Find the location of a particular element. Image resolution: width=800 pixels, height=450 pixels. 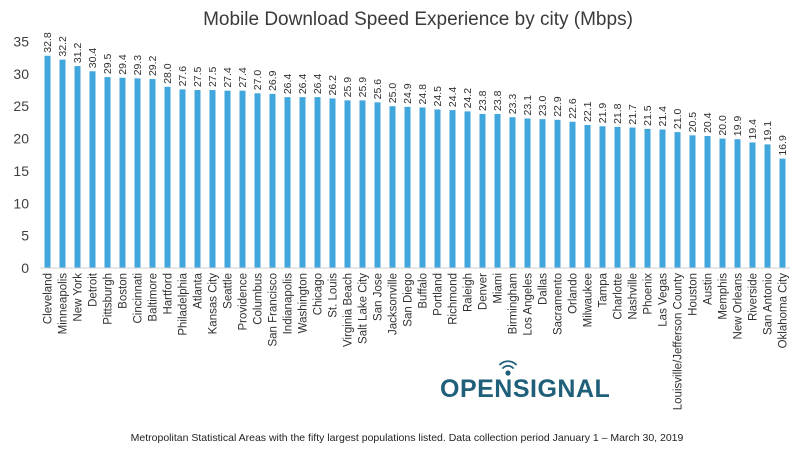

x-tick-label: Birmingham is located at coordinates (514, 303).